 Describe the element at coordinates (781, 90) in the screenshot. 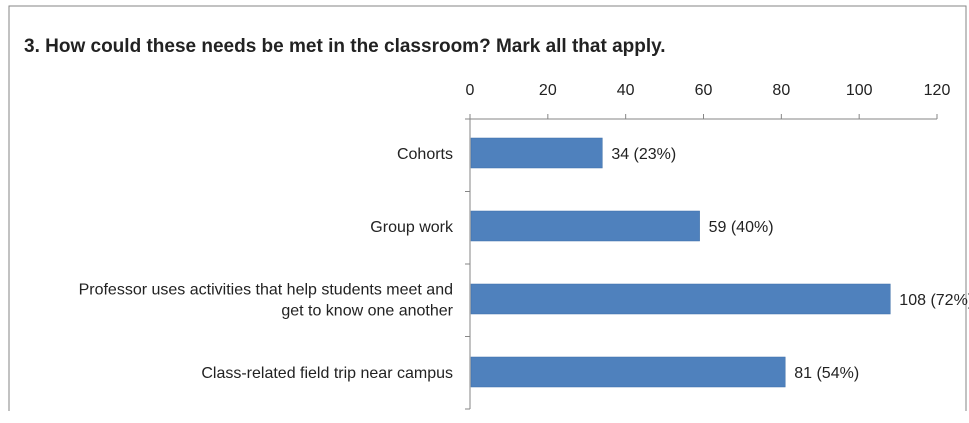

I see `x-tick-label: 80` at that location.